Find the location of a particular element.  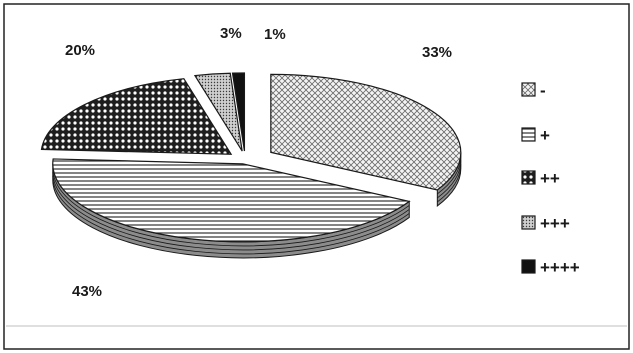

legend-item-plus-3: +++ is located at coordinates (545, 223).